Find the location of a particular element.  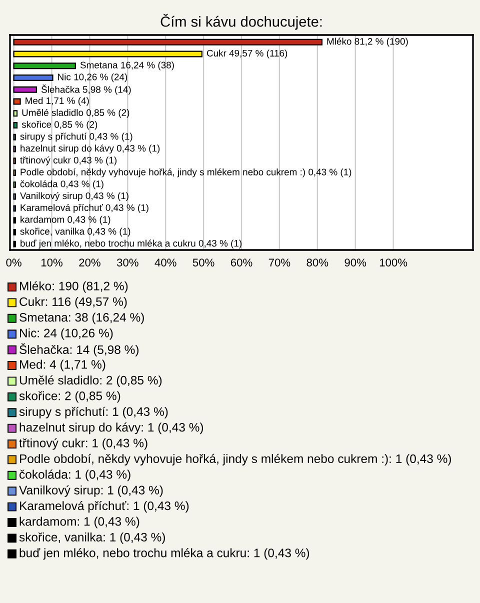

x-tick-label: 50% is located at coordinates (203, 262).